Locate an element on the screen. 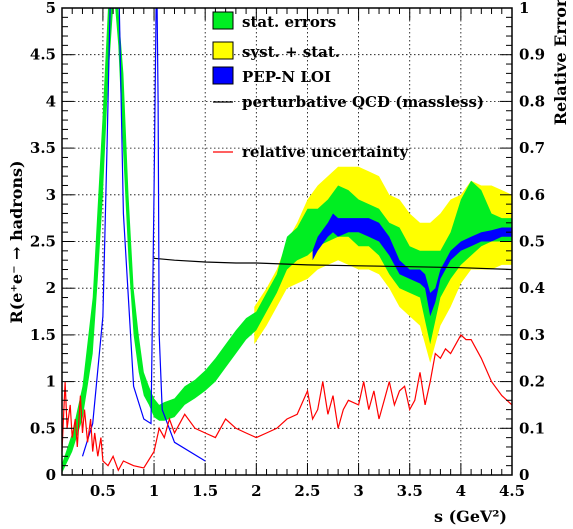 Image resolution: width=573 pixels, height=529 pixels. y-tick-label: 1.5 is located at coordinates (43, 335).